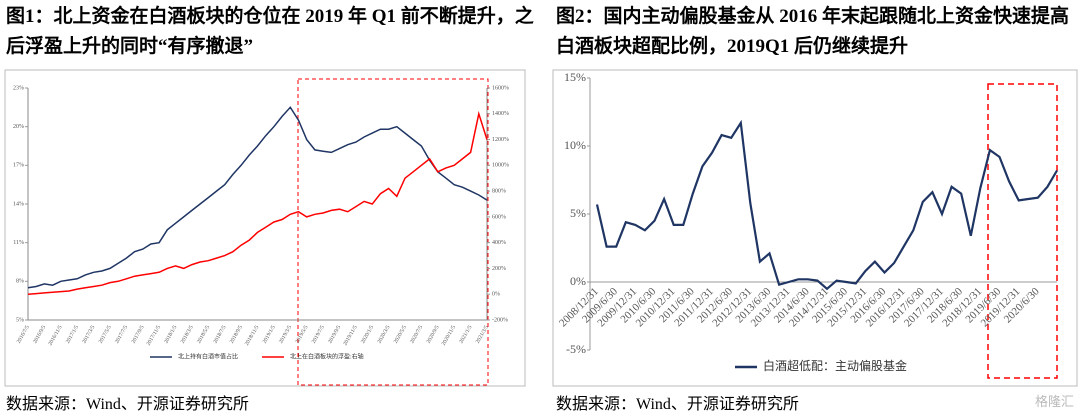 The image size is (1080, 414). What do you see at coordinates (449, 335) in the screenshot?
I see `x-tick-label: 2020/11/5` at bounding box center [449, 335].